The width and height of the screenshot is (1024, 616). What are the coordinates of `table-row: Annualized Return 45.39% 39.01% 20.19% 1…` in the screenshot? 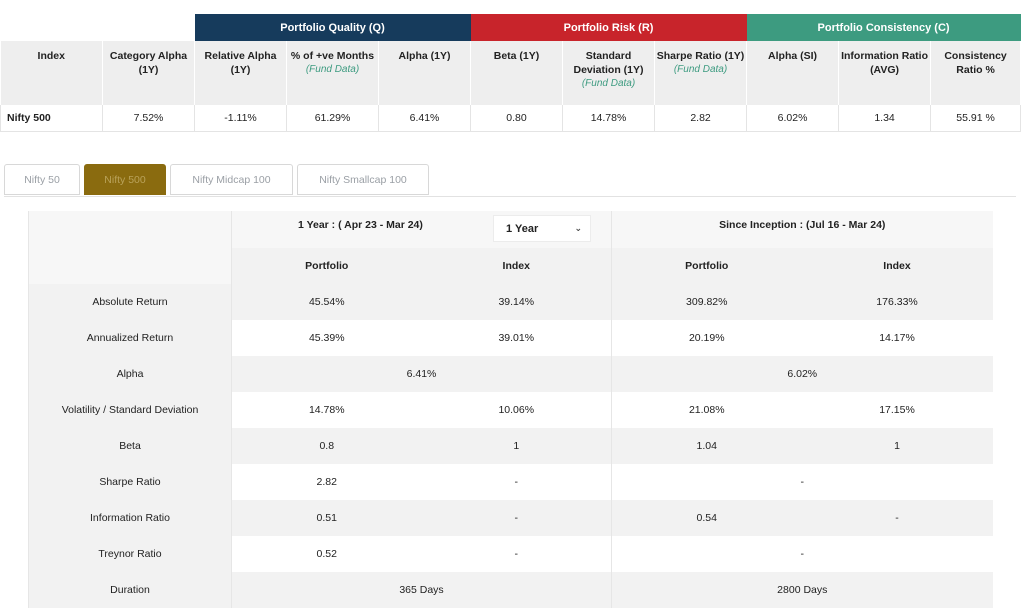 It's located at (510, 338).